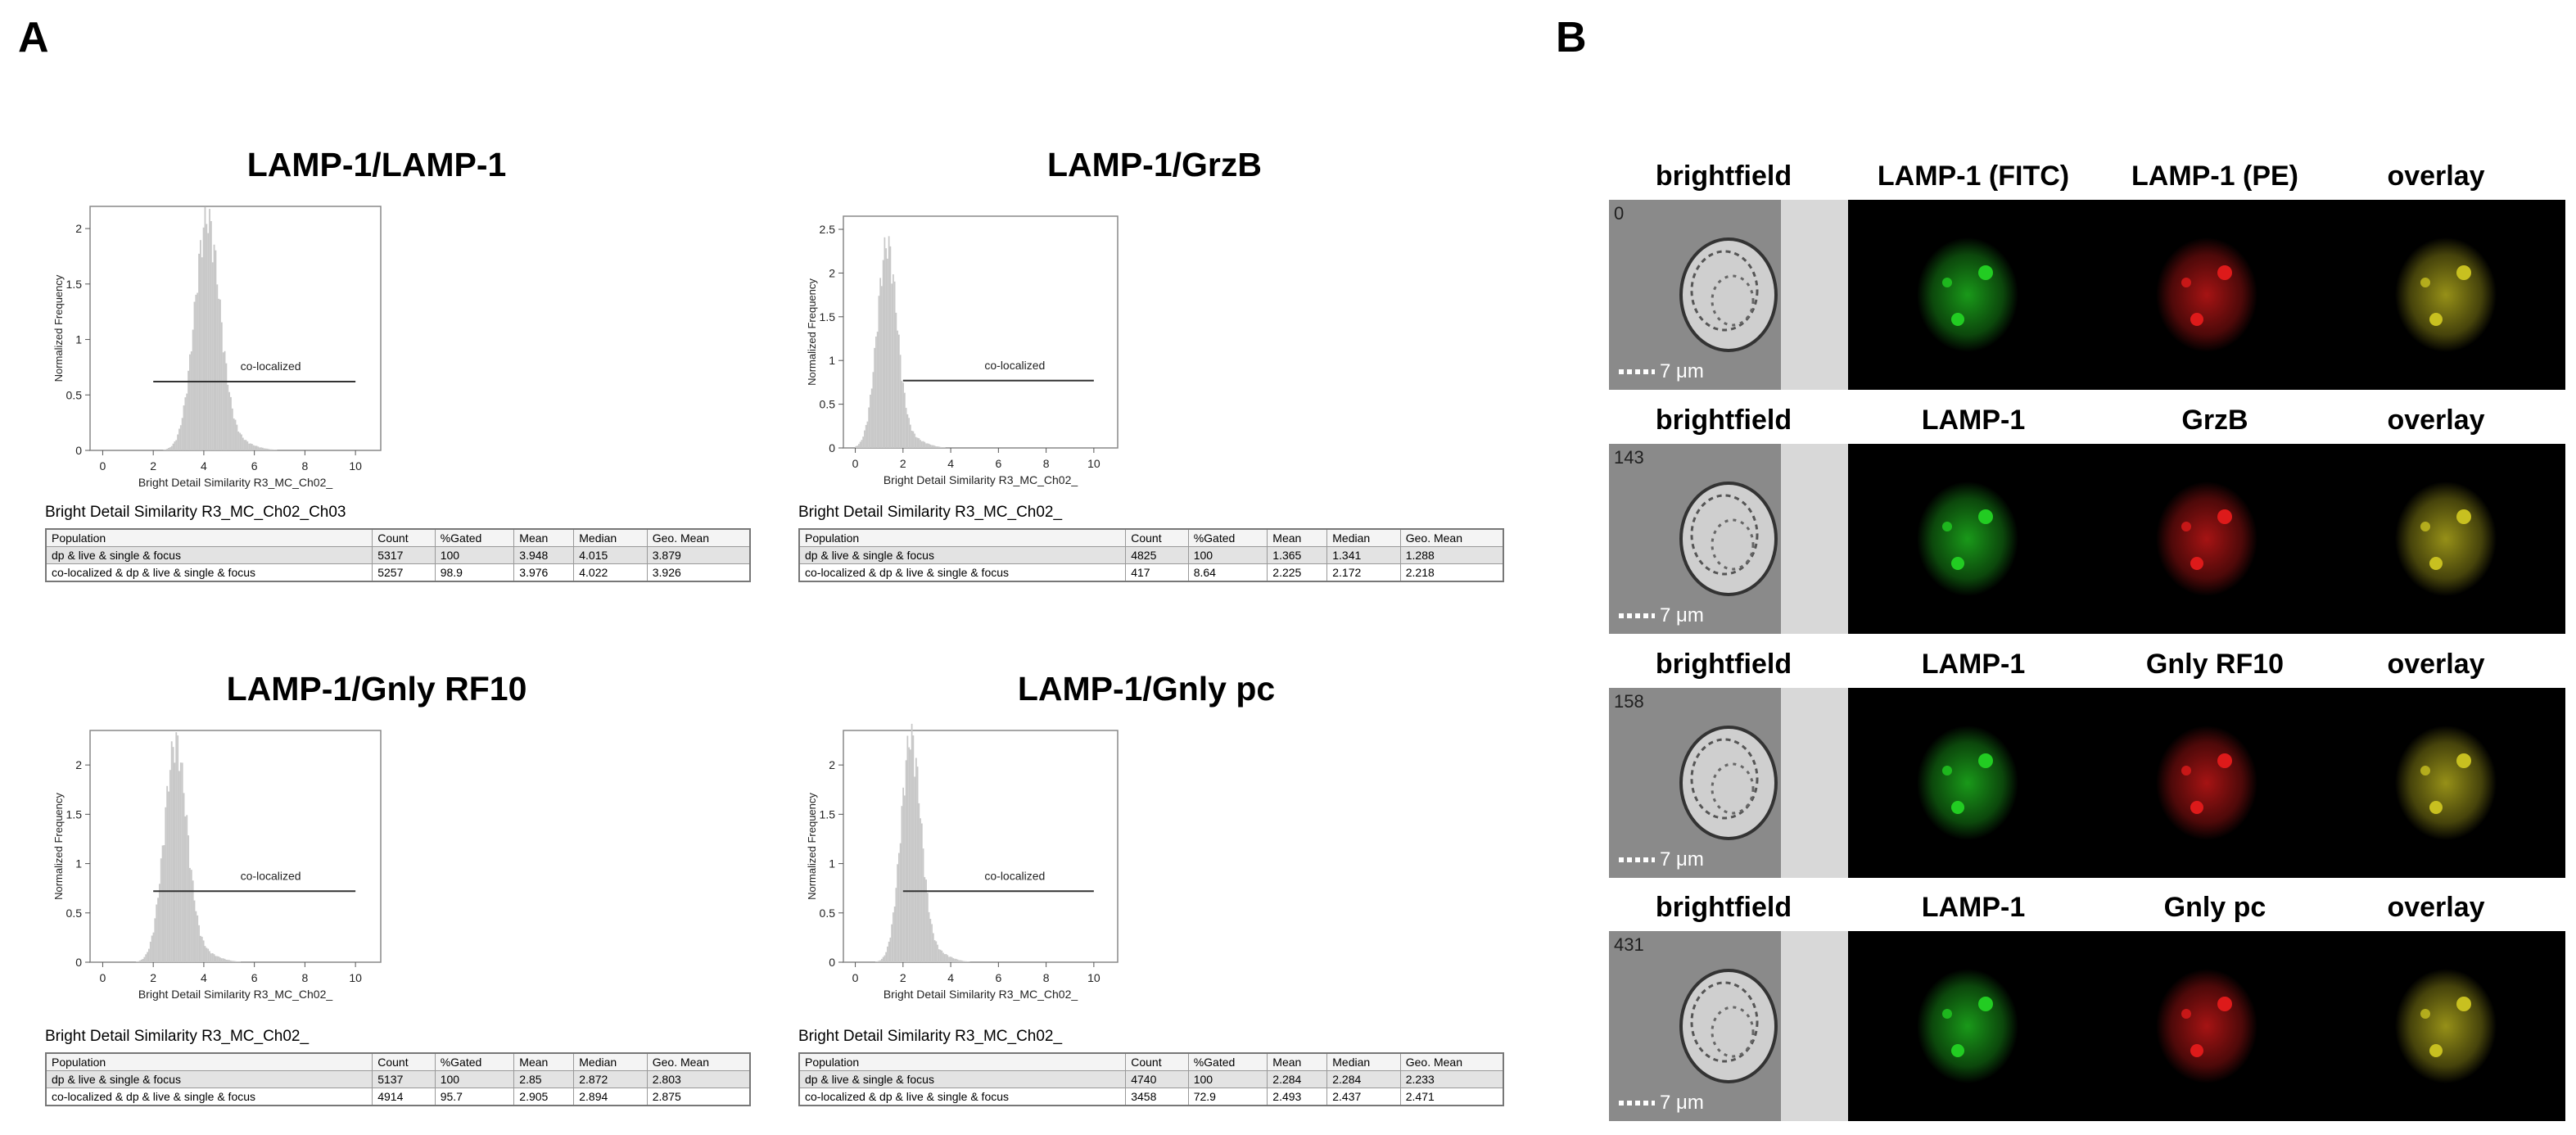 Image resolution: width=2576 pixels, height=1135 pixels. What do you see at coordinates (963, 537) in the screenshot?
I see `column-header: Population` at bounding box center [963, 537].